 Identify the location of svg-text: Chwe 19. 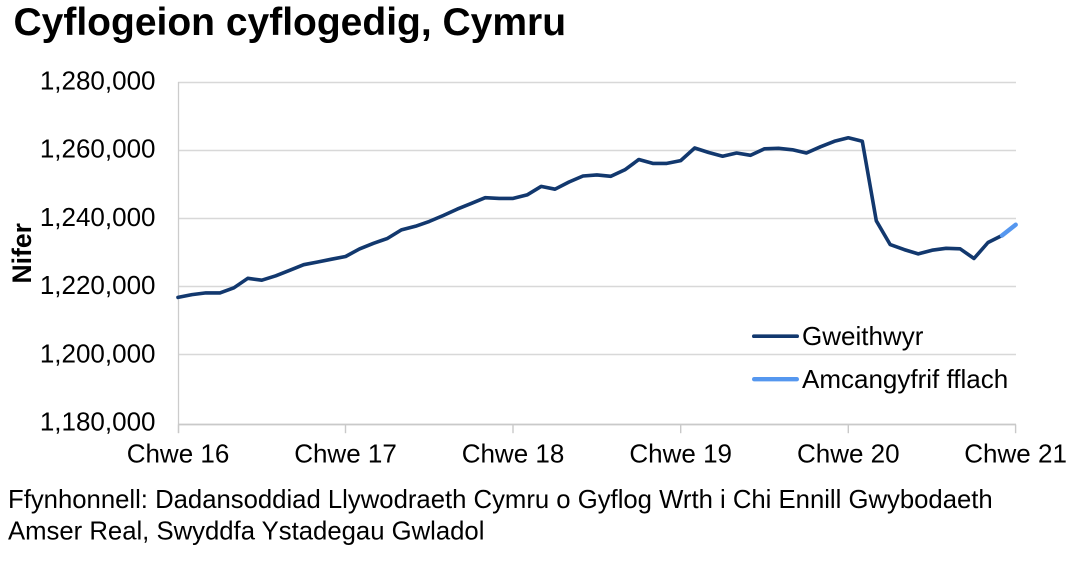
(680, 453).